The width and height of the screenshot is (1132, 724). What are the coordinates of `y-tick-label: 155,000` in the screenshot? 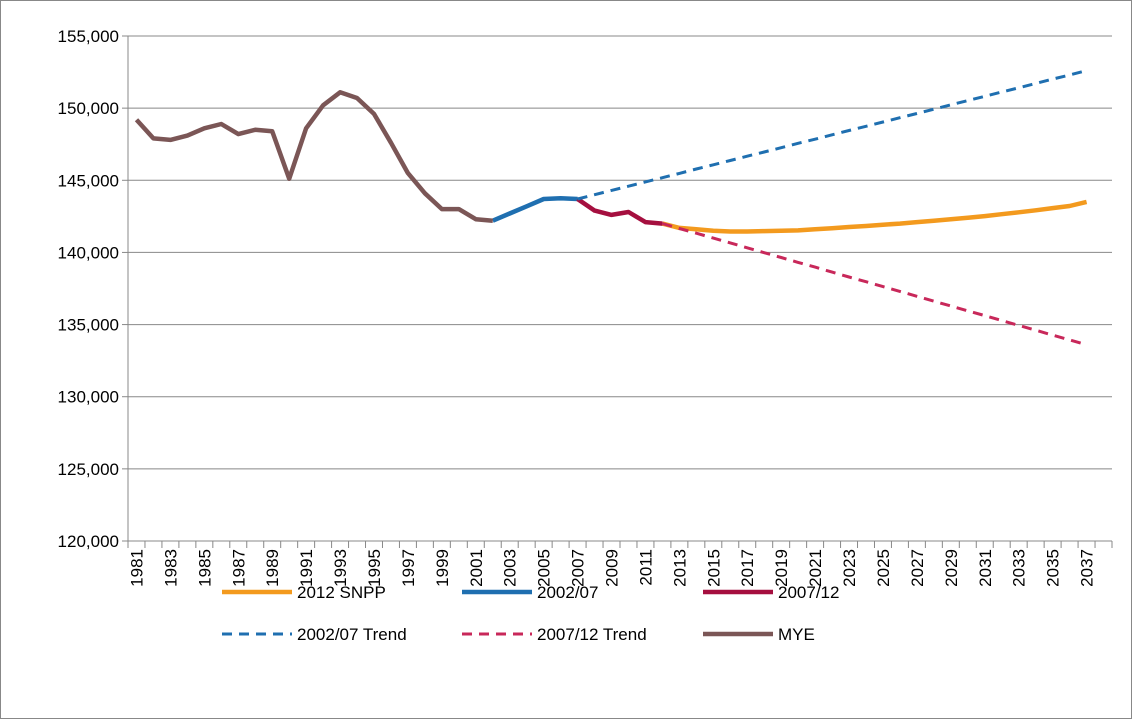 It's located at (88, 36).